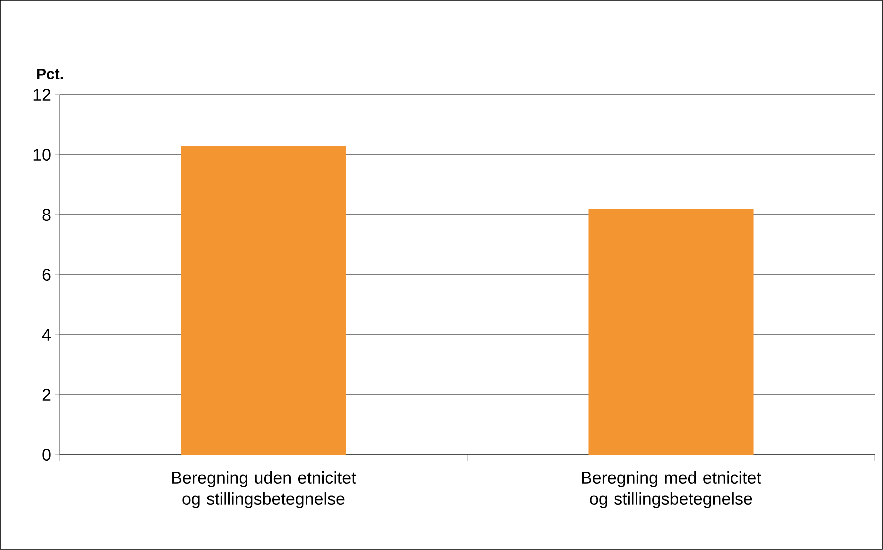 This screenshot has width=883, height=550. What do you see at coordinates (50, 74) in the screenshot?
I see `y-axis-title: Pct.` at bounding box center [50, 74].